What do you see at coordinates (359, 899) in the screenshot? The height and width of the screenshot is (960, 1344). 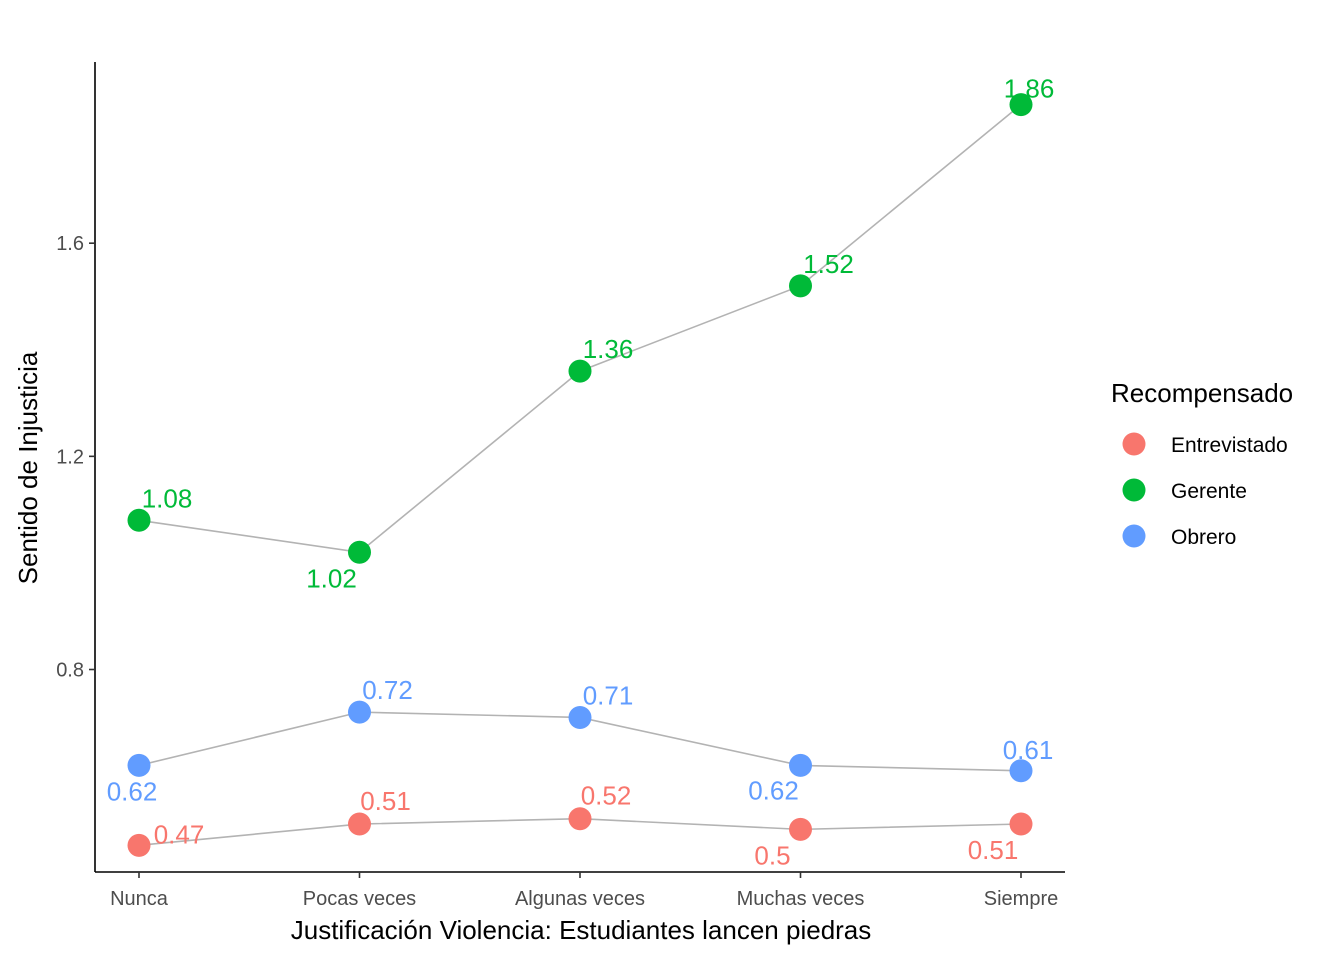 I see `x-tick-label: Pocas veces` at bounding box center [359, 899].